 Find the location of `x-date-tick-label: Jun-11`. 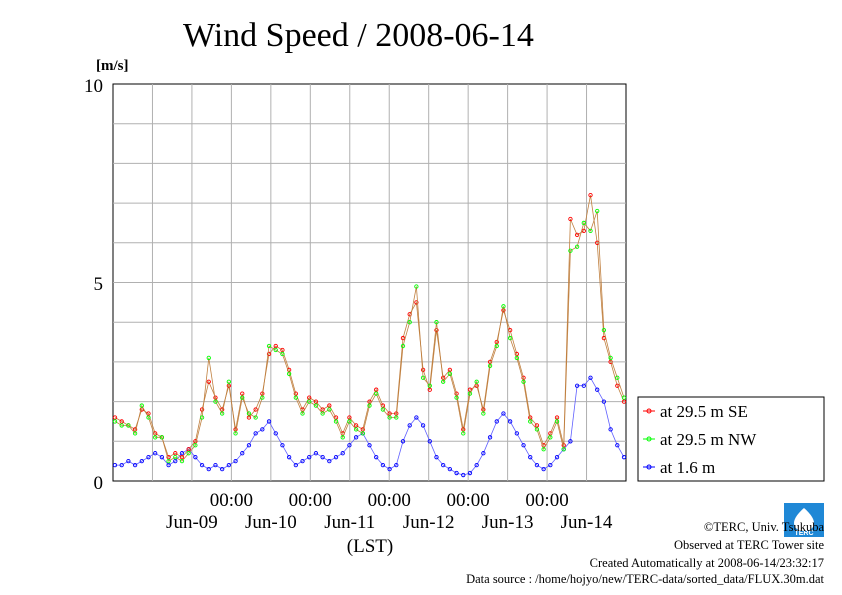

x-date-tick-label: Jun-11 is located at coordinates (349, 522).